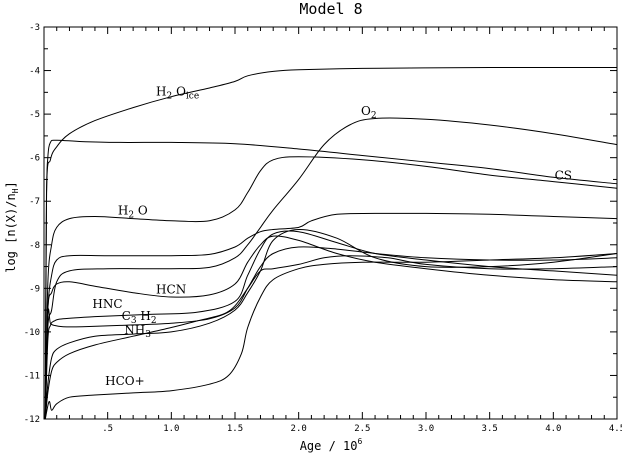 This screenshot has height=457, width=622. What do you see at coordinates (34, 246) in the screenshot?
I see `y-tick-label: -8` at bounding box center [34, 246].